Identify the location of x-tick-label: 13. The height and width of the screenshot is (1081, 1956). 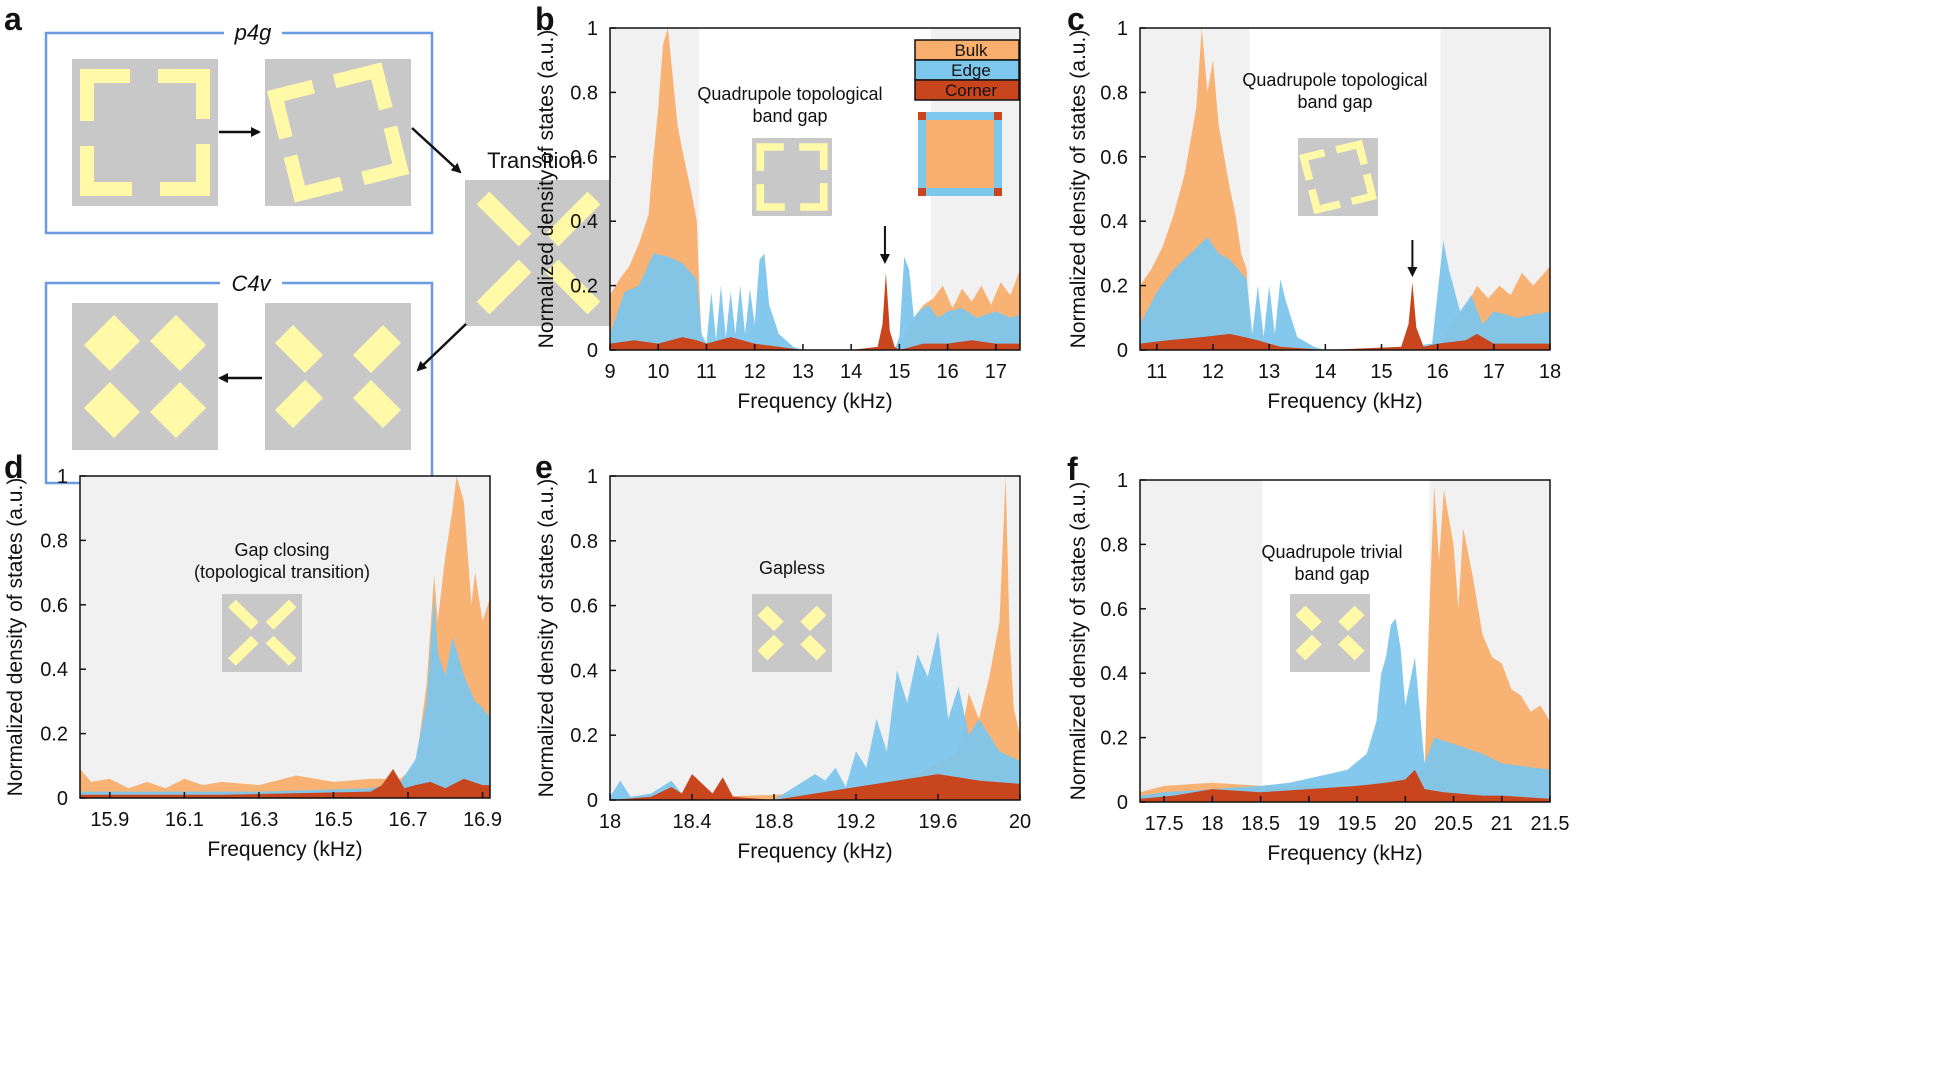
(1269, 372).